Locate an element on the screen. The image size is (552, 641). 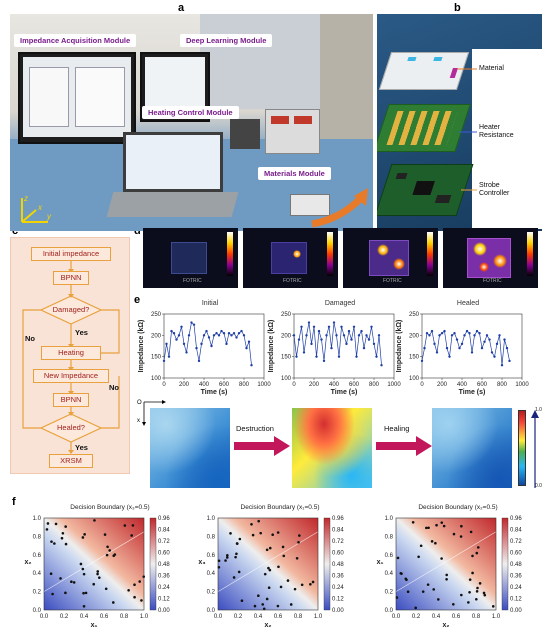
decision-line is located at coordinates (94, 561).